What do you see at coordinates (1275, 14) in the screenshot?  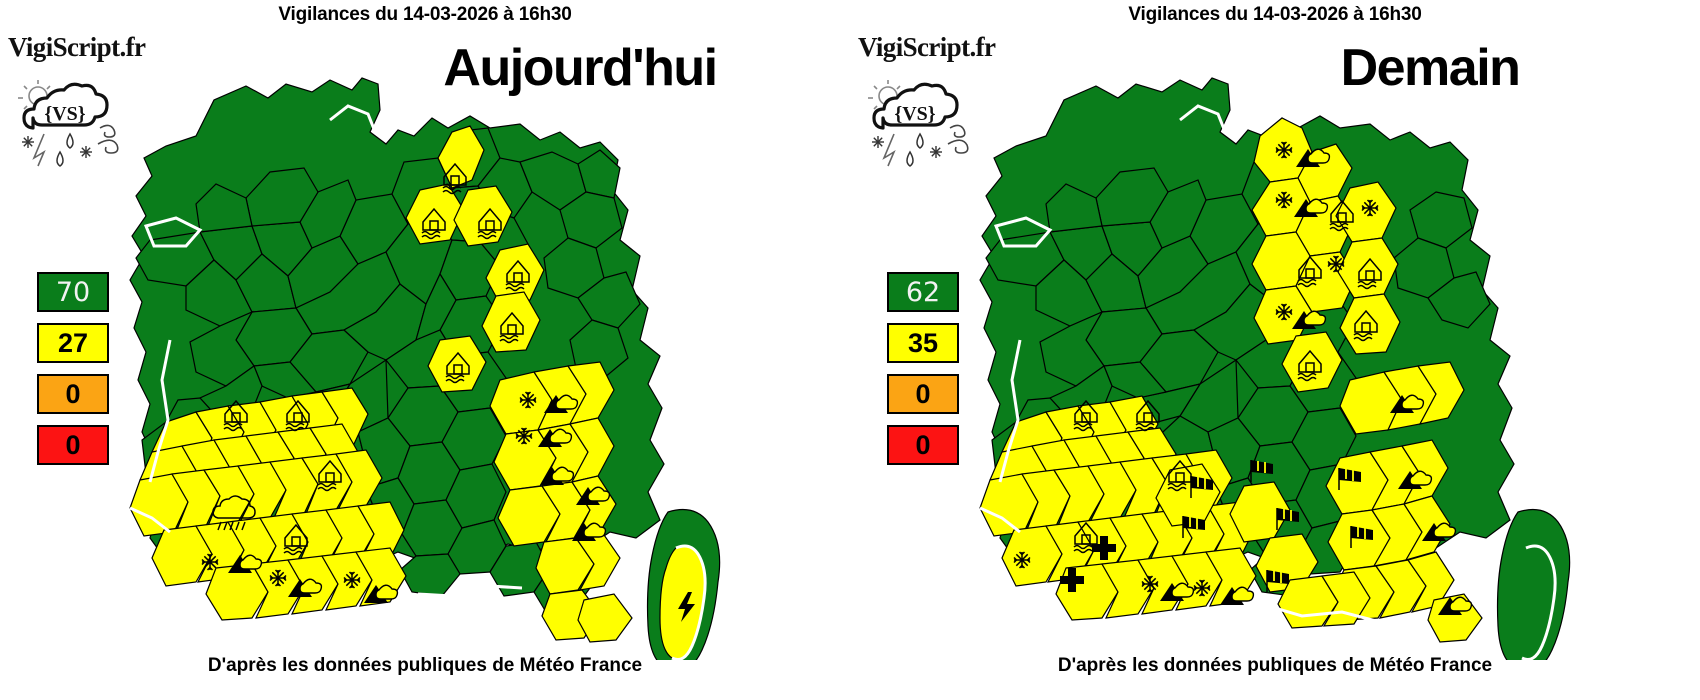 I see `panel-title-tomorrow: Vigilances du 14-03-2026 à 16h30` at bounding box center [1275, 14].